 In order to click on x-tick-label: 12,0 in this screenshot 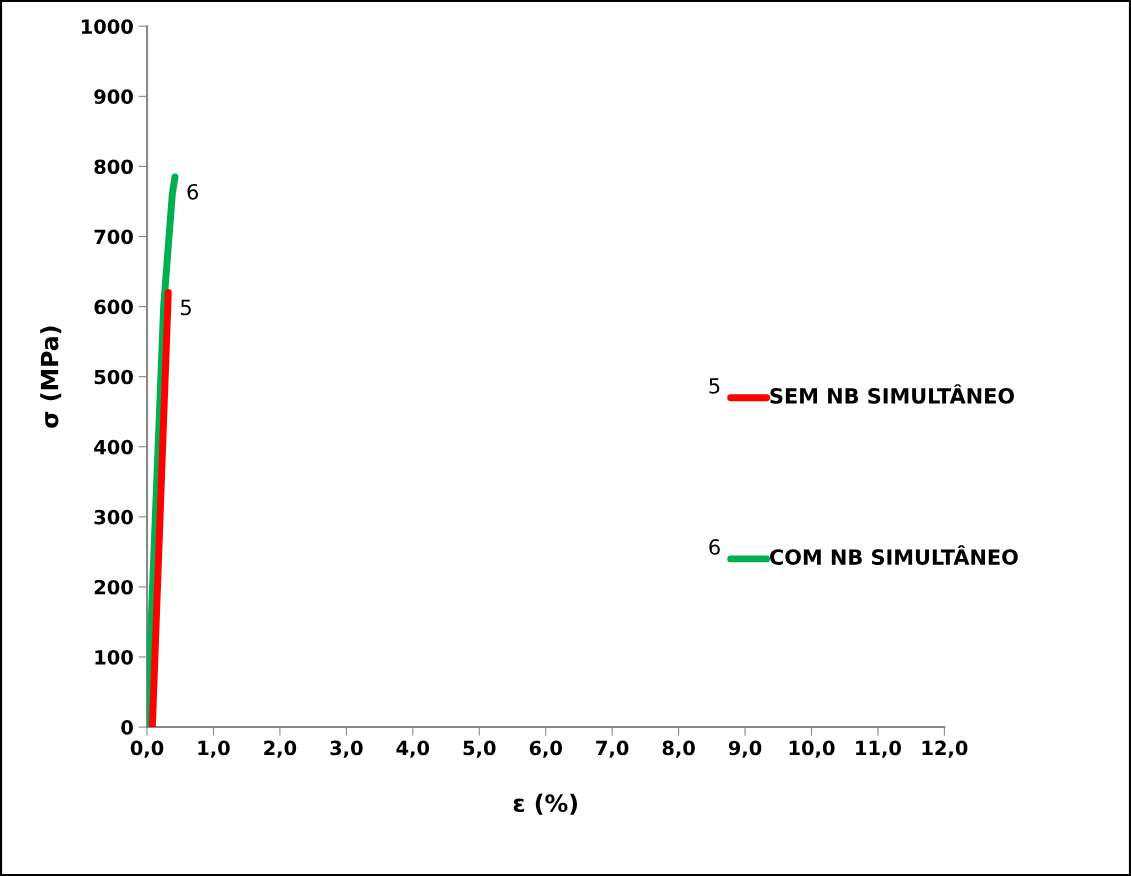, I will do `click(945, 749)`.